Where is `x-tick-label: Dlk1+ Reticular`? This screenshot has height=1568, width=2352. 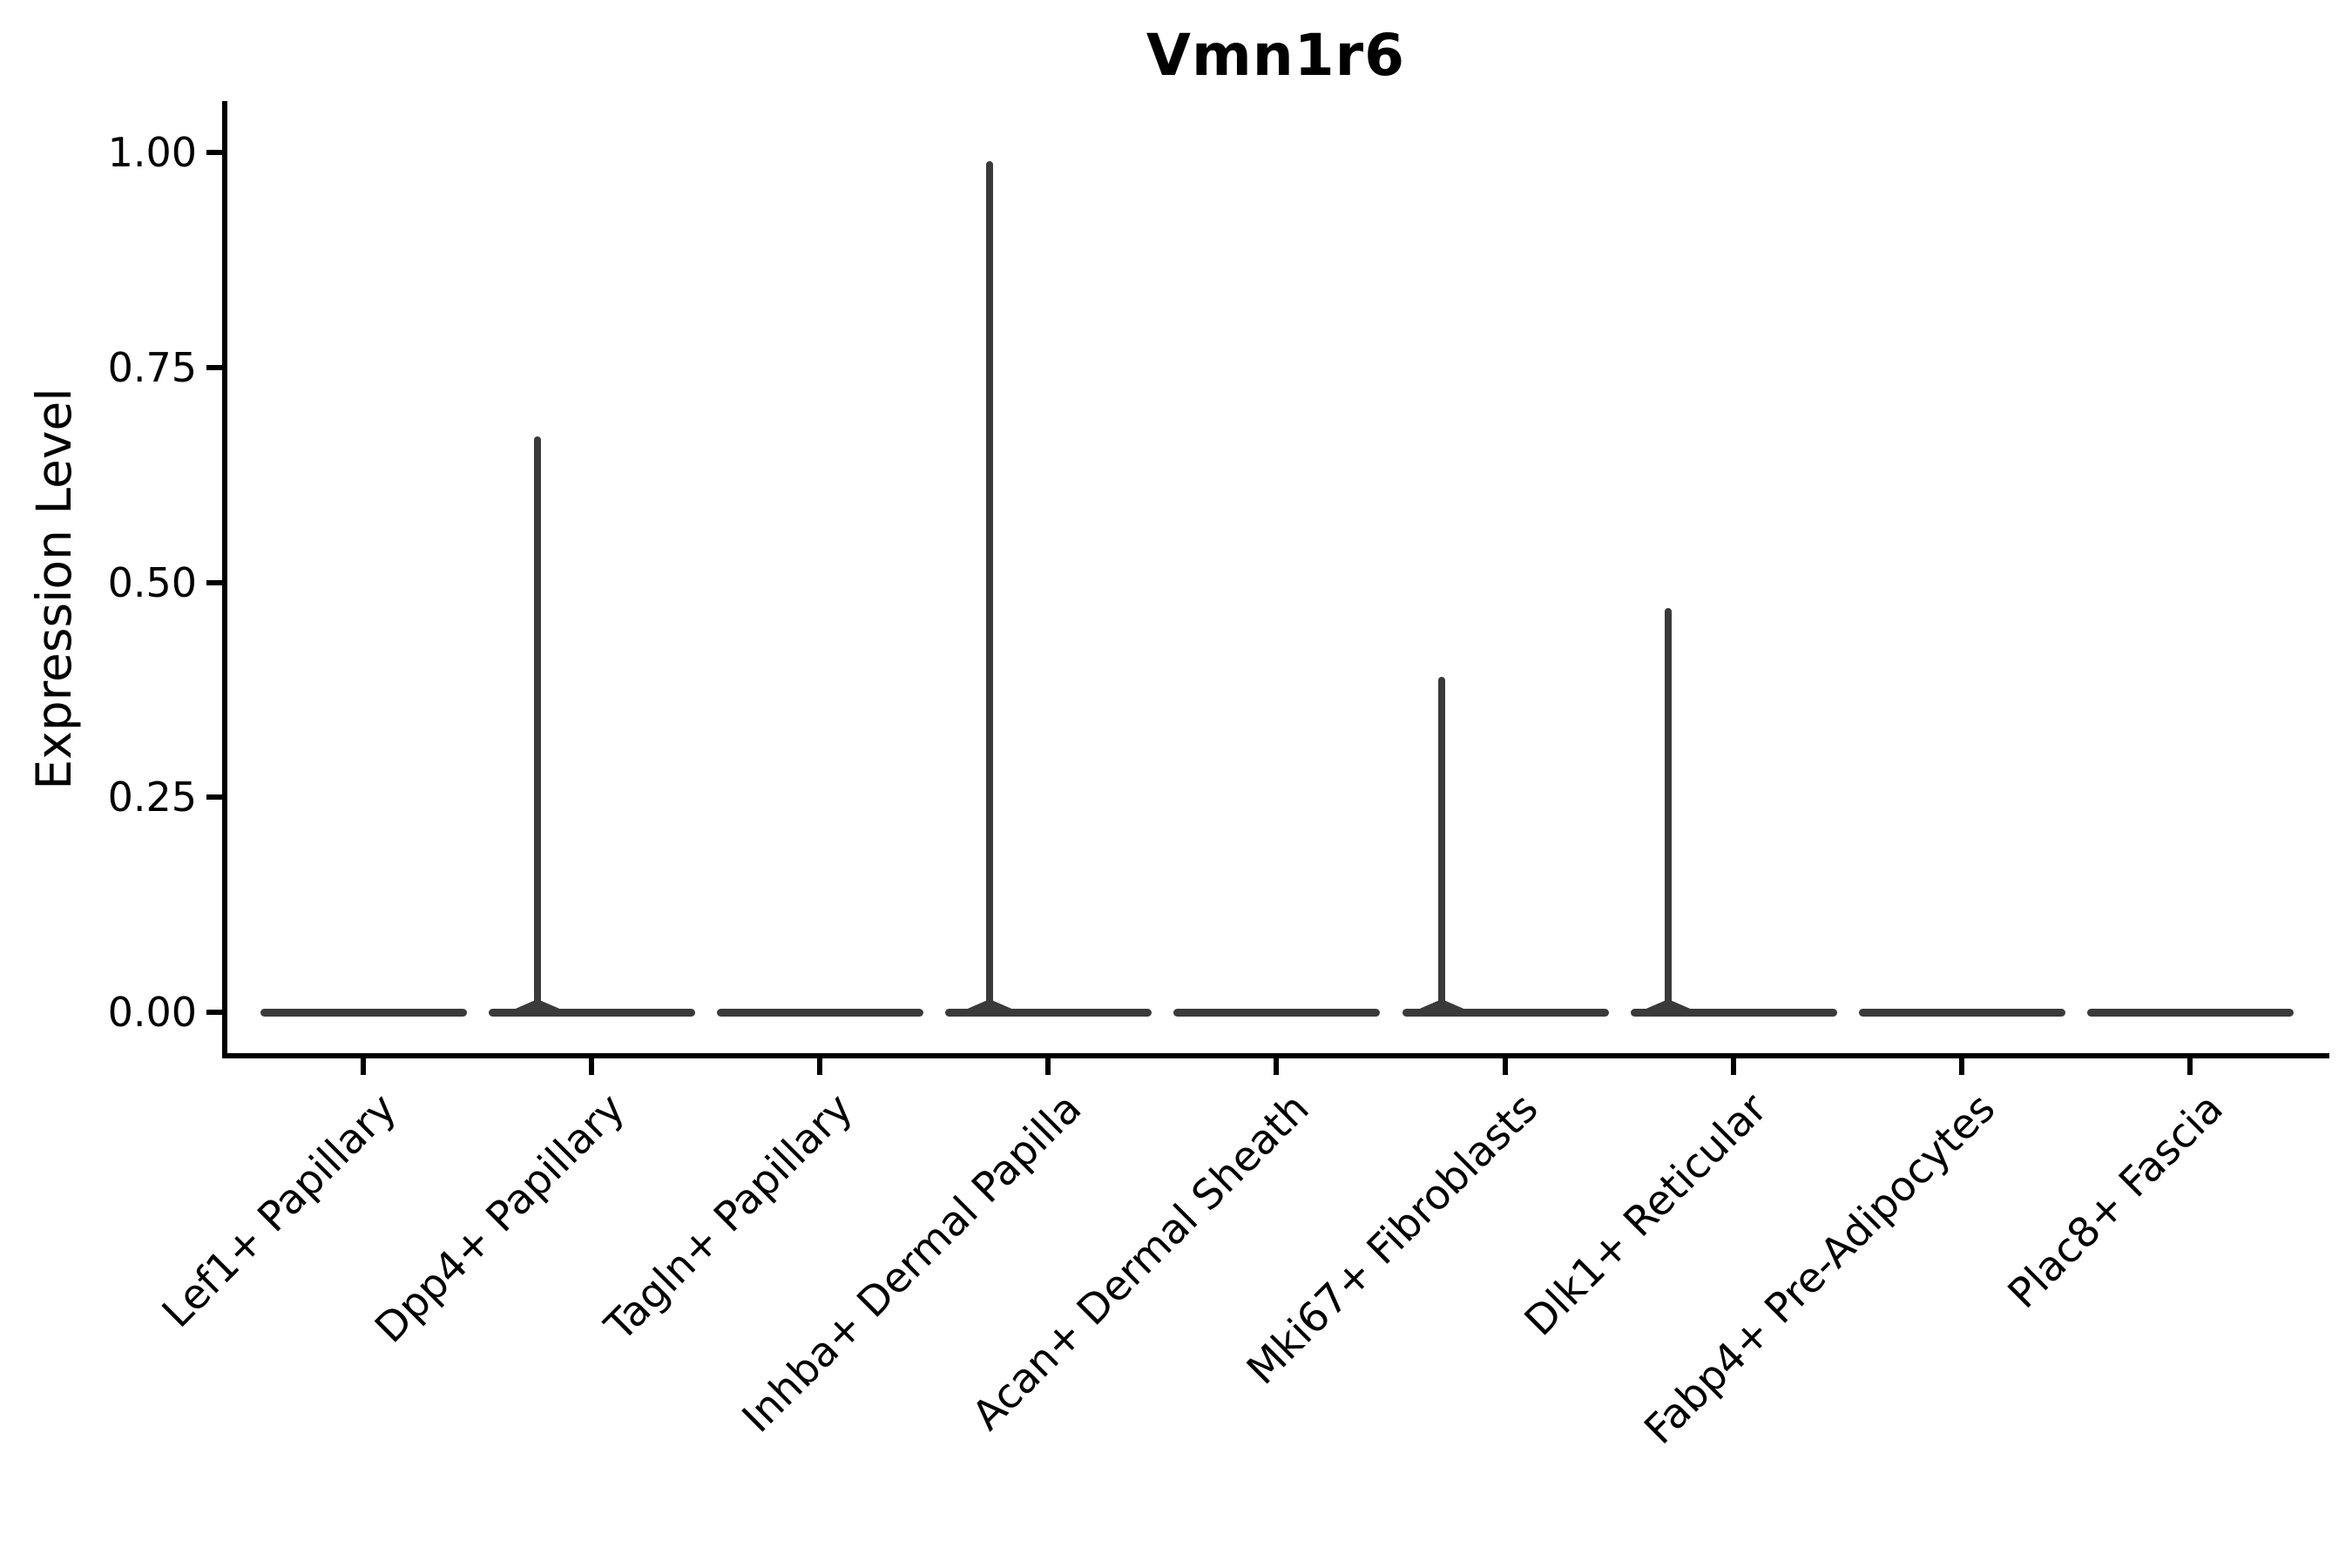 x-tick-label: Dlk1+ Reticular is located at coordinates (1645, 1215).